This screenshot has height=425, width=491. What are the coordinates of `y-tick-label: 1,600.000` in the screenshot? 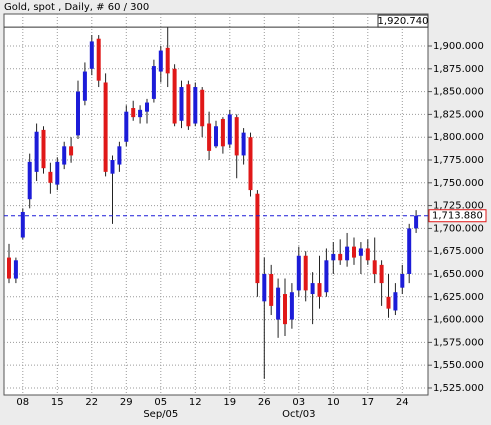 It's located at (458, 320).